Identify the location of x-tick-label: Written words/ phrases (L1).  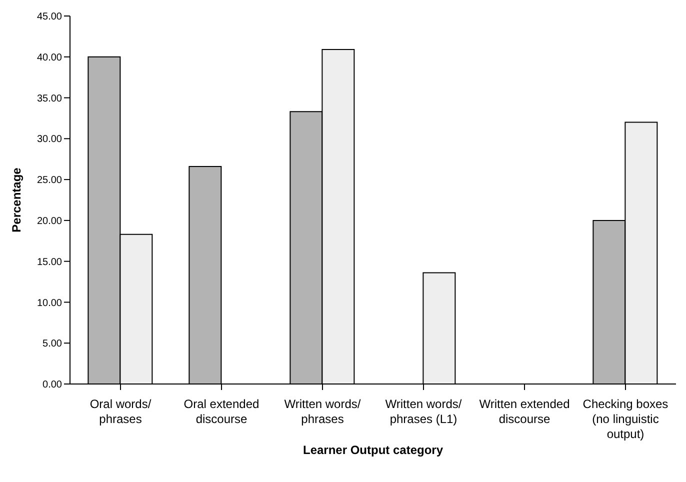
(423, 411).